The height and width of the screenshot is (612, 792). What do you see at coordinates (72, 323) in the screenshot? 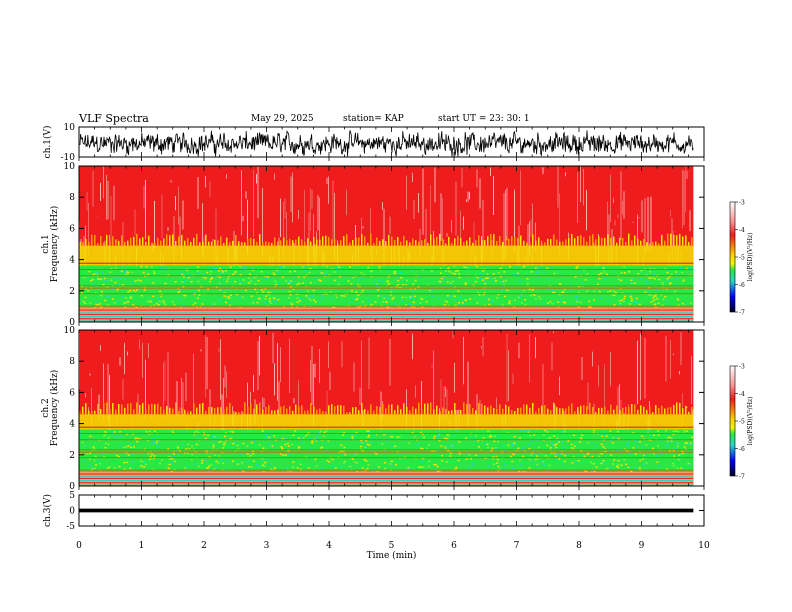
I see `ch1-spectrogram-ytick-label: 0` at bounding box center [72, 323].